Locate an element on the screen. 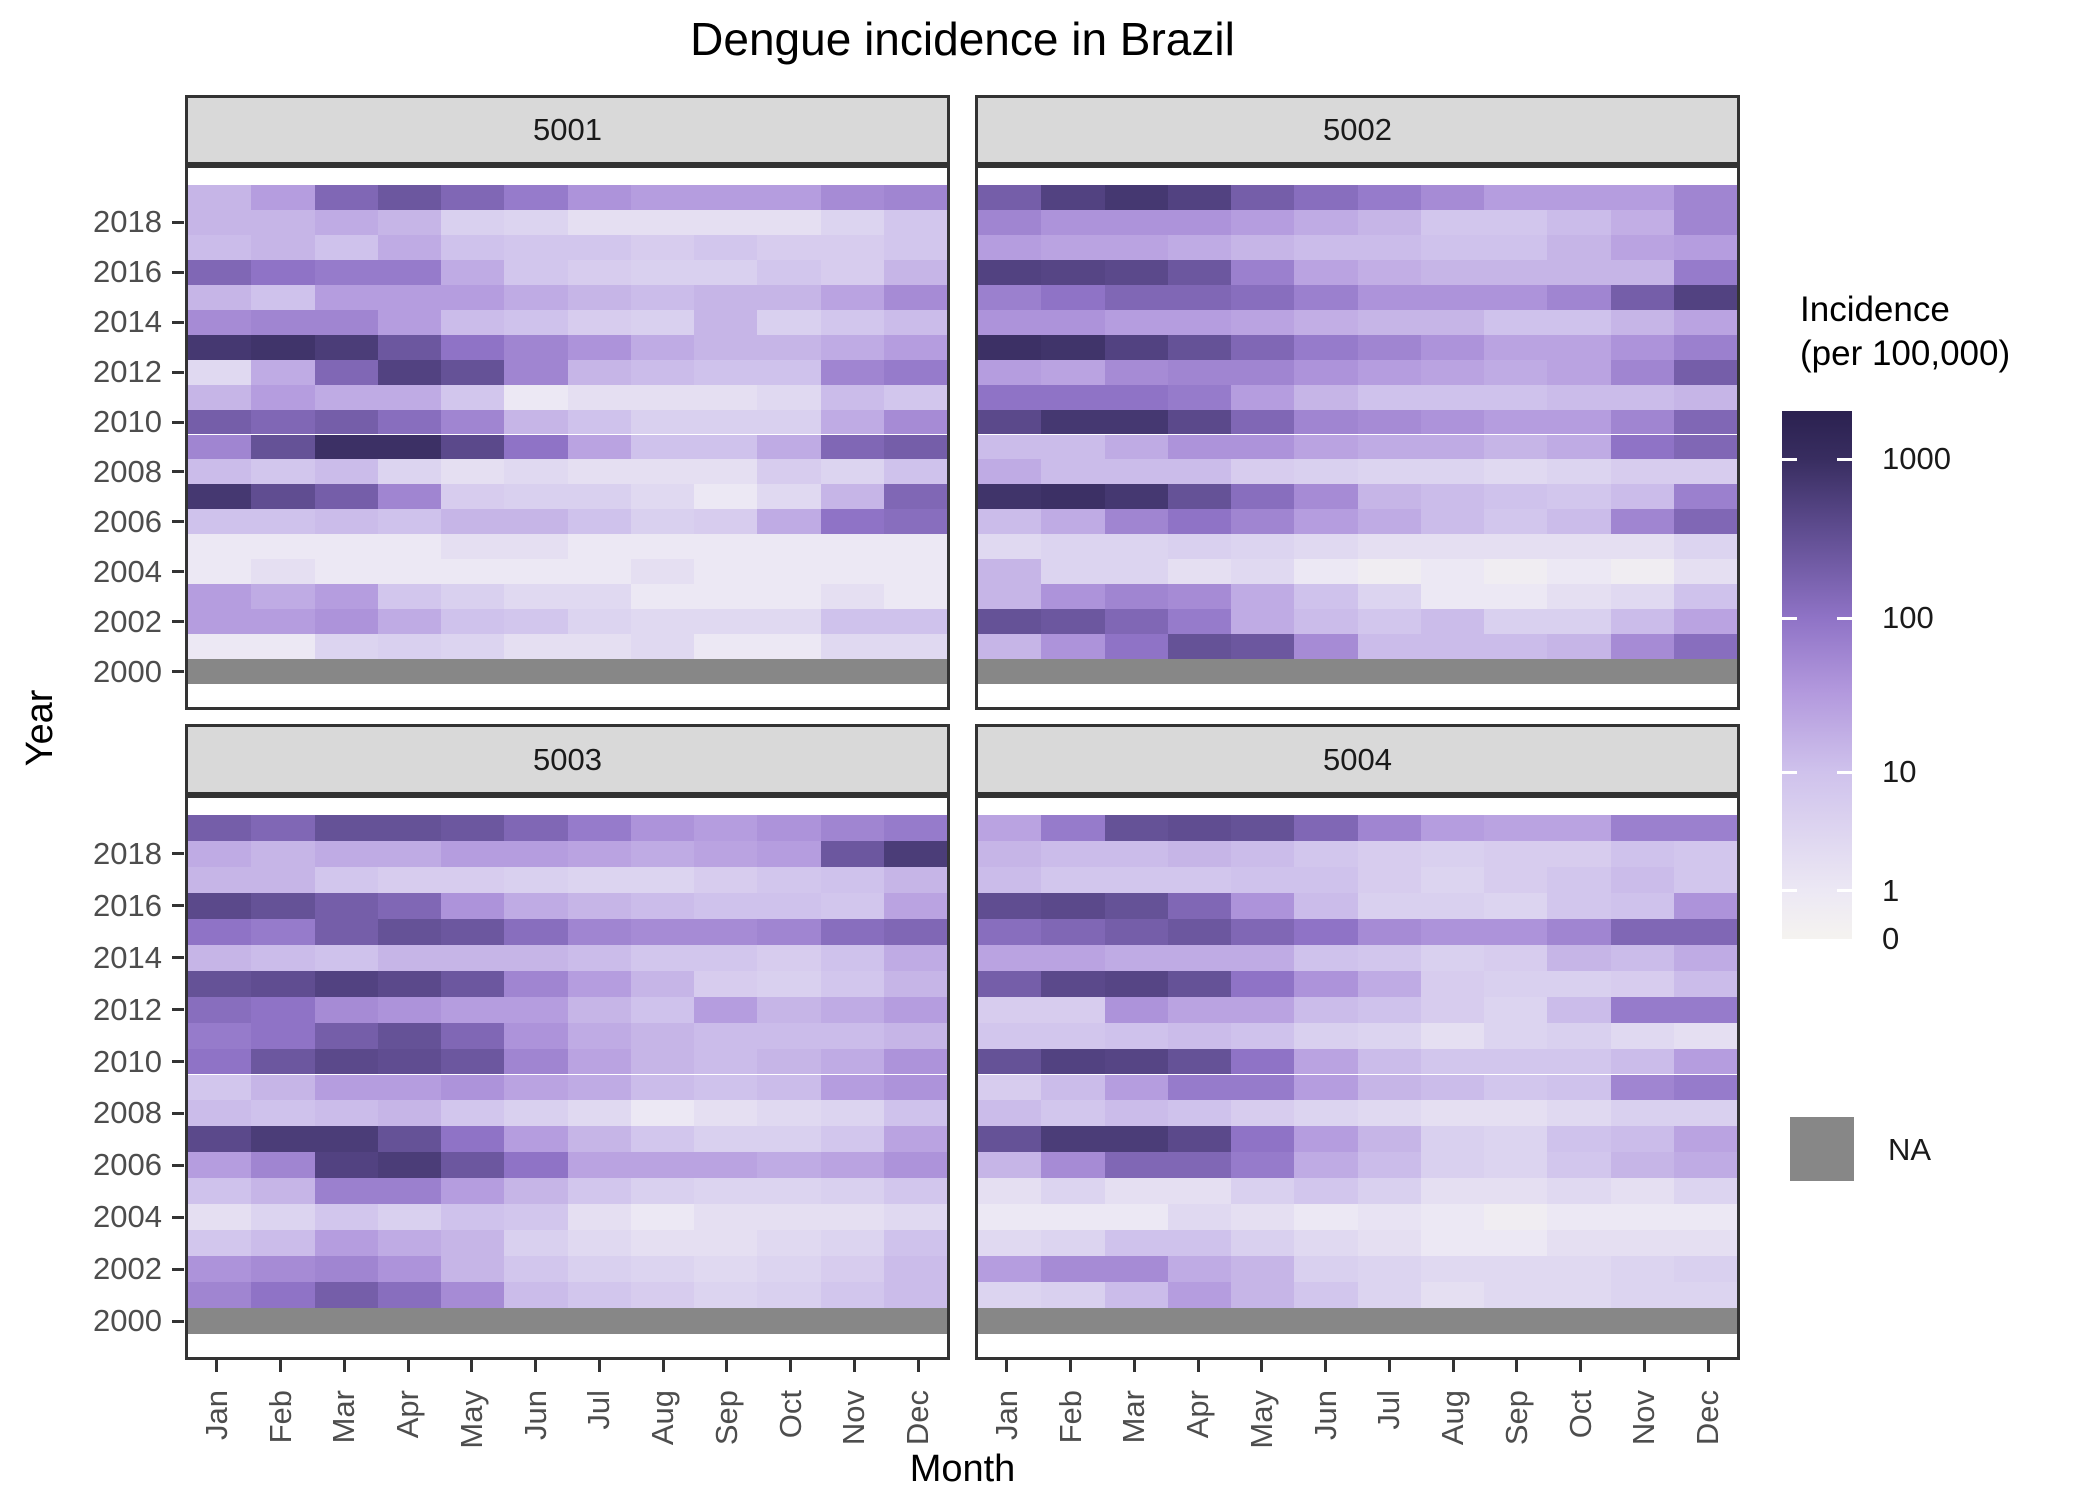 The width and height of the screenshot is (2100, 1500). heatmap-row-2005 is located at coordinates (1357, 547).